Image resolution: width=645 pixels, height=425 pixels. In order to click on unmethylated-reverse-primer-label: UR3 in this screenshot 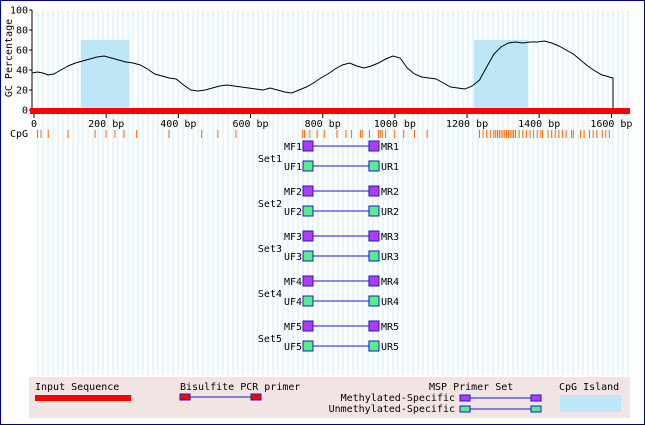, I will do `click(390, 257)`.